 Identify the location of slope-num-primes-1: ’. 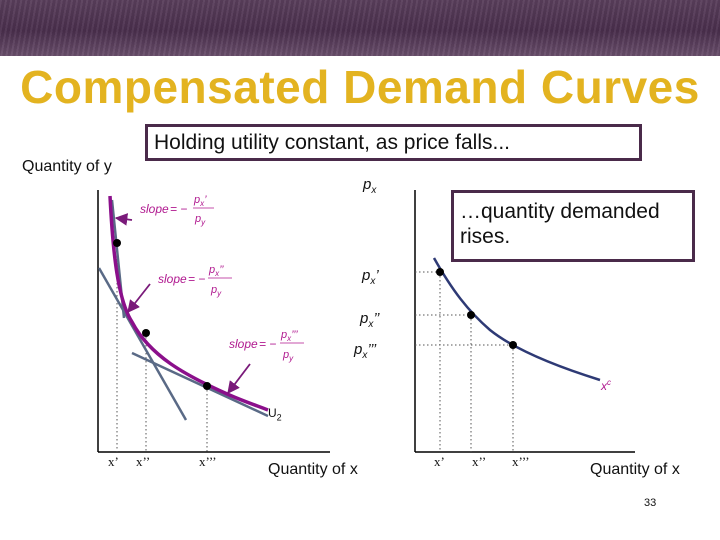
(205, 200).